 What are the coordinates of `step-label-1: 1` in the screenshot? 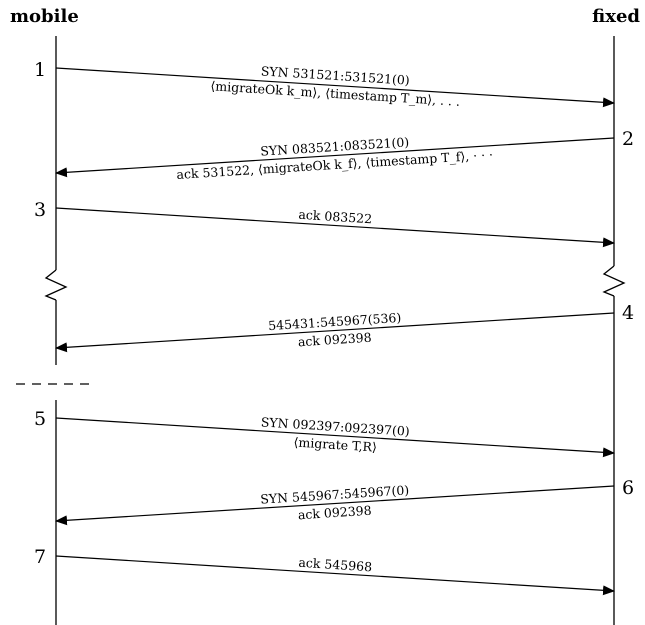 It's located at (40, 70).